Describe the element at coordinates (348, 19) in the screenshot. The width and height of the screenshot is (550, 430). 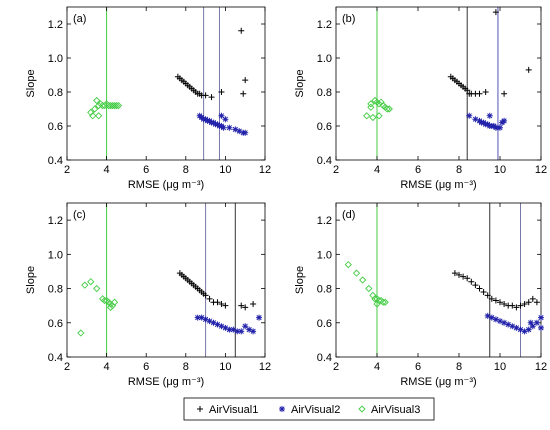
I see `panel-label: (b)` at that location.